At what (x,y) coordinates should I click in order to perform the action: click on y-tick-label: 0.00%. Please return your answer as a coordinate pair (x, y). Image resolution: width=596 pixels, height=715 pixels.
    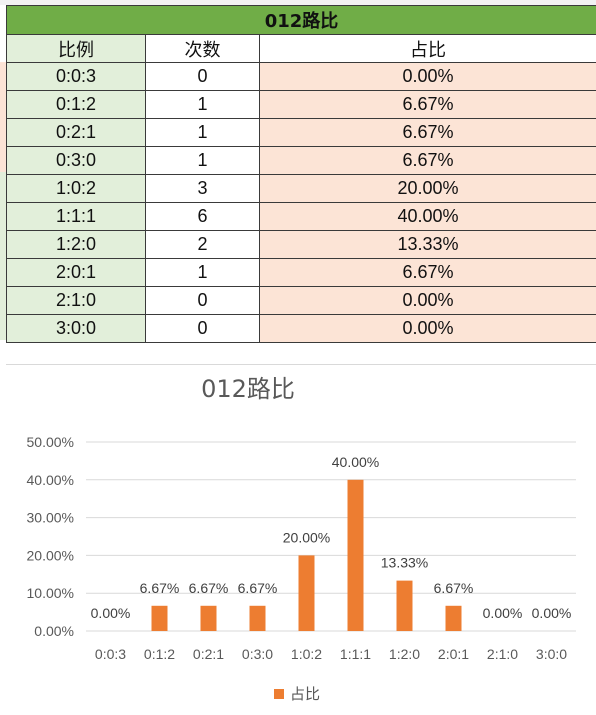
    Looking at the image, I should click on (54, 631).